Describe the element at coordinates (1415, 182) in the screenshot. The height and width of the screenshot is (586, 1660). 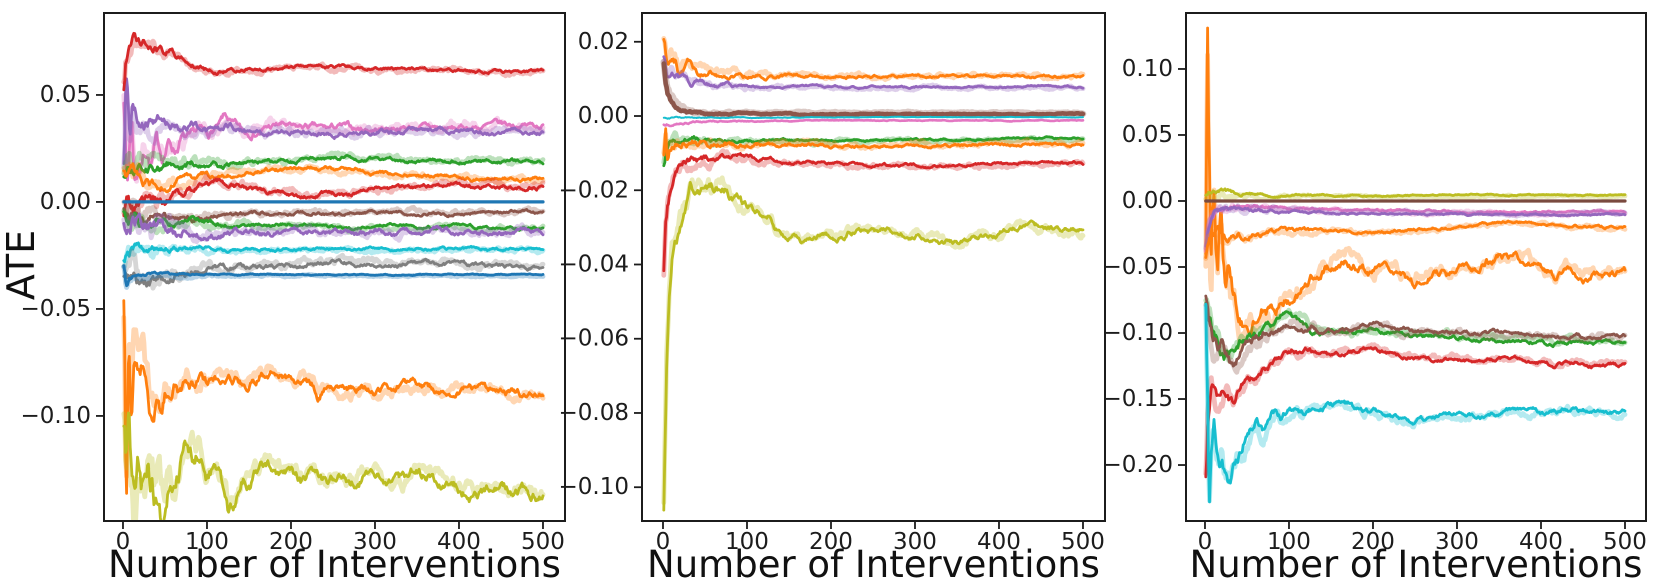
I see `series-line-orange-wiggly` at that location.